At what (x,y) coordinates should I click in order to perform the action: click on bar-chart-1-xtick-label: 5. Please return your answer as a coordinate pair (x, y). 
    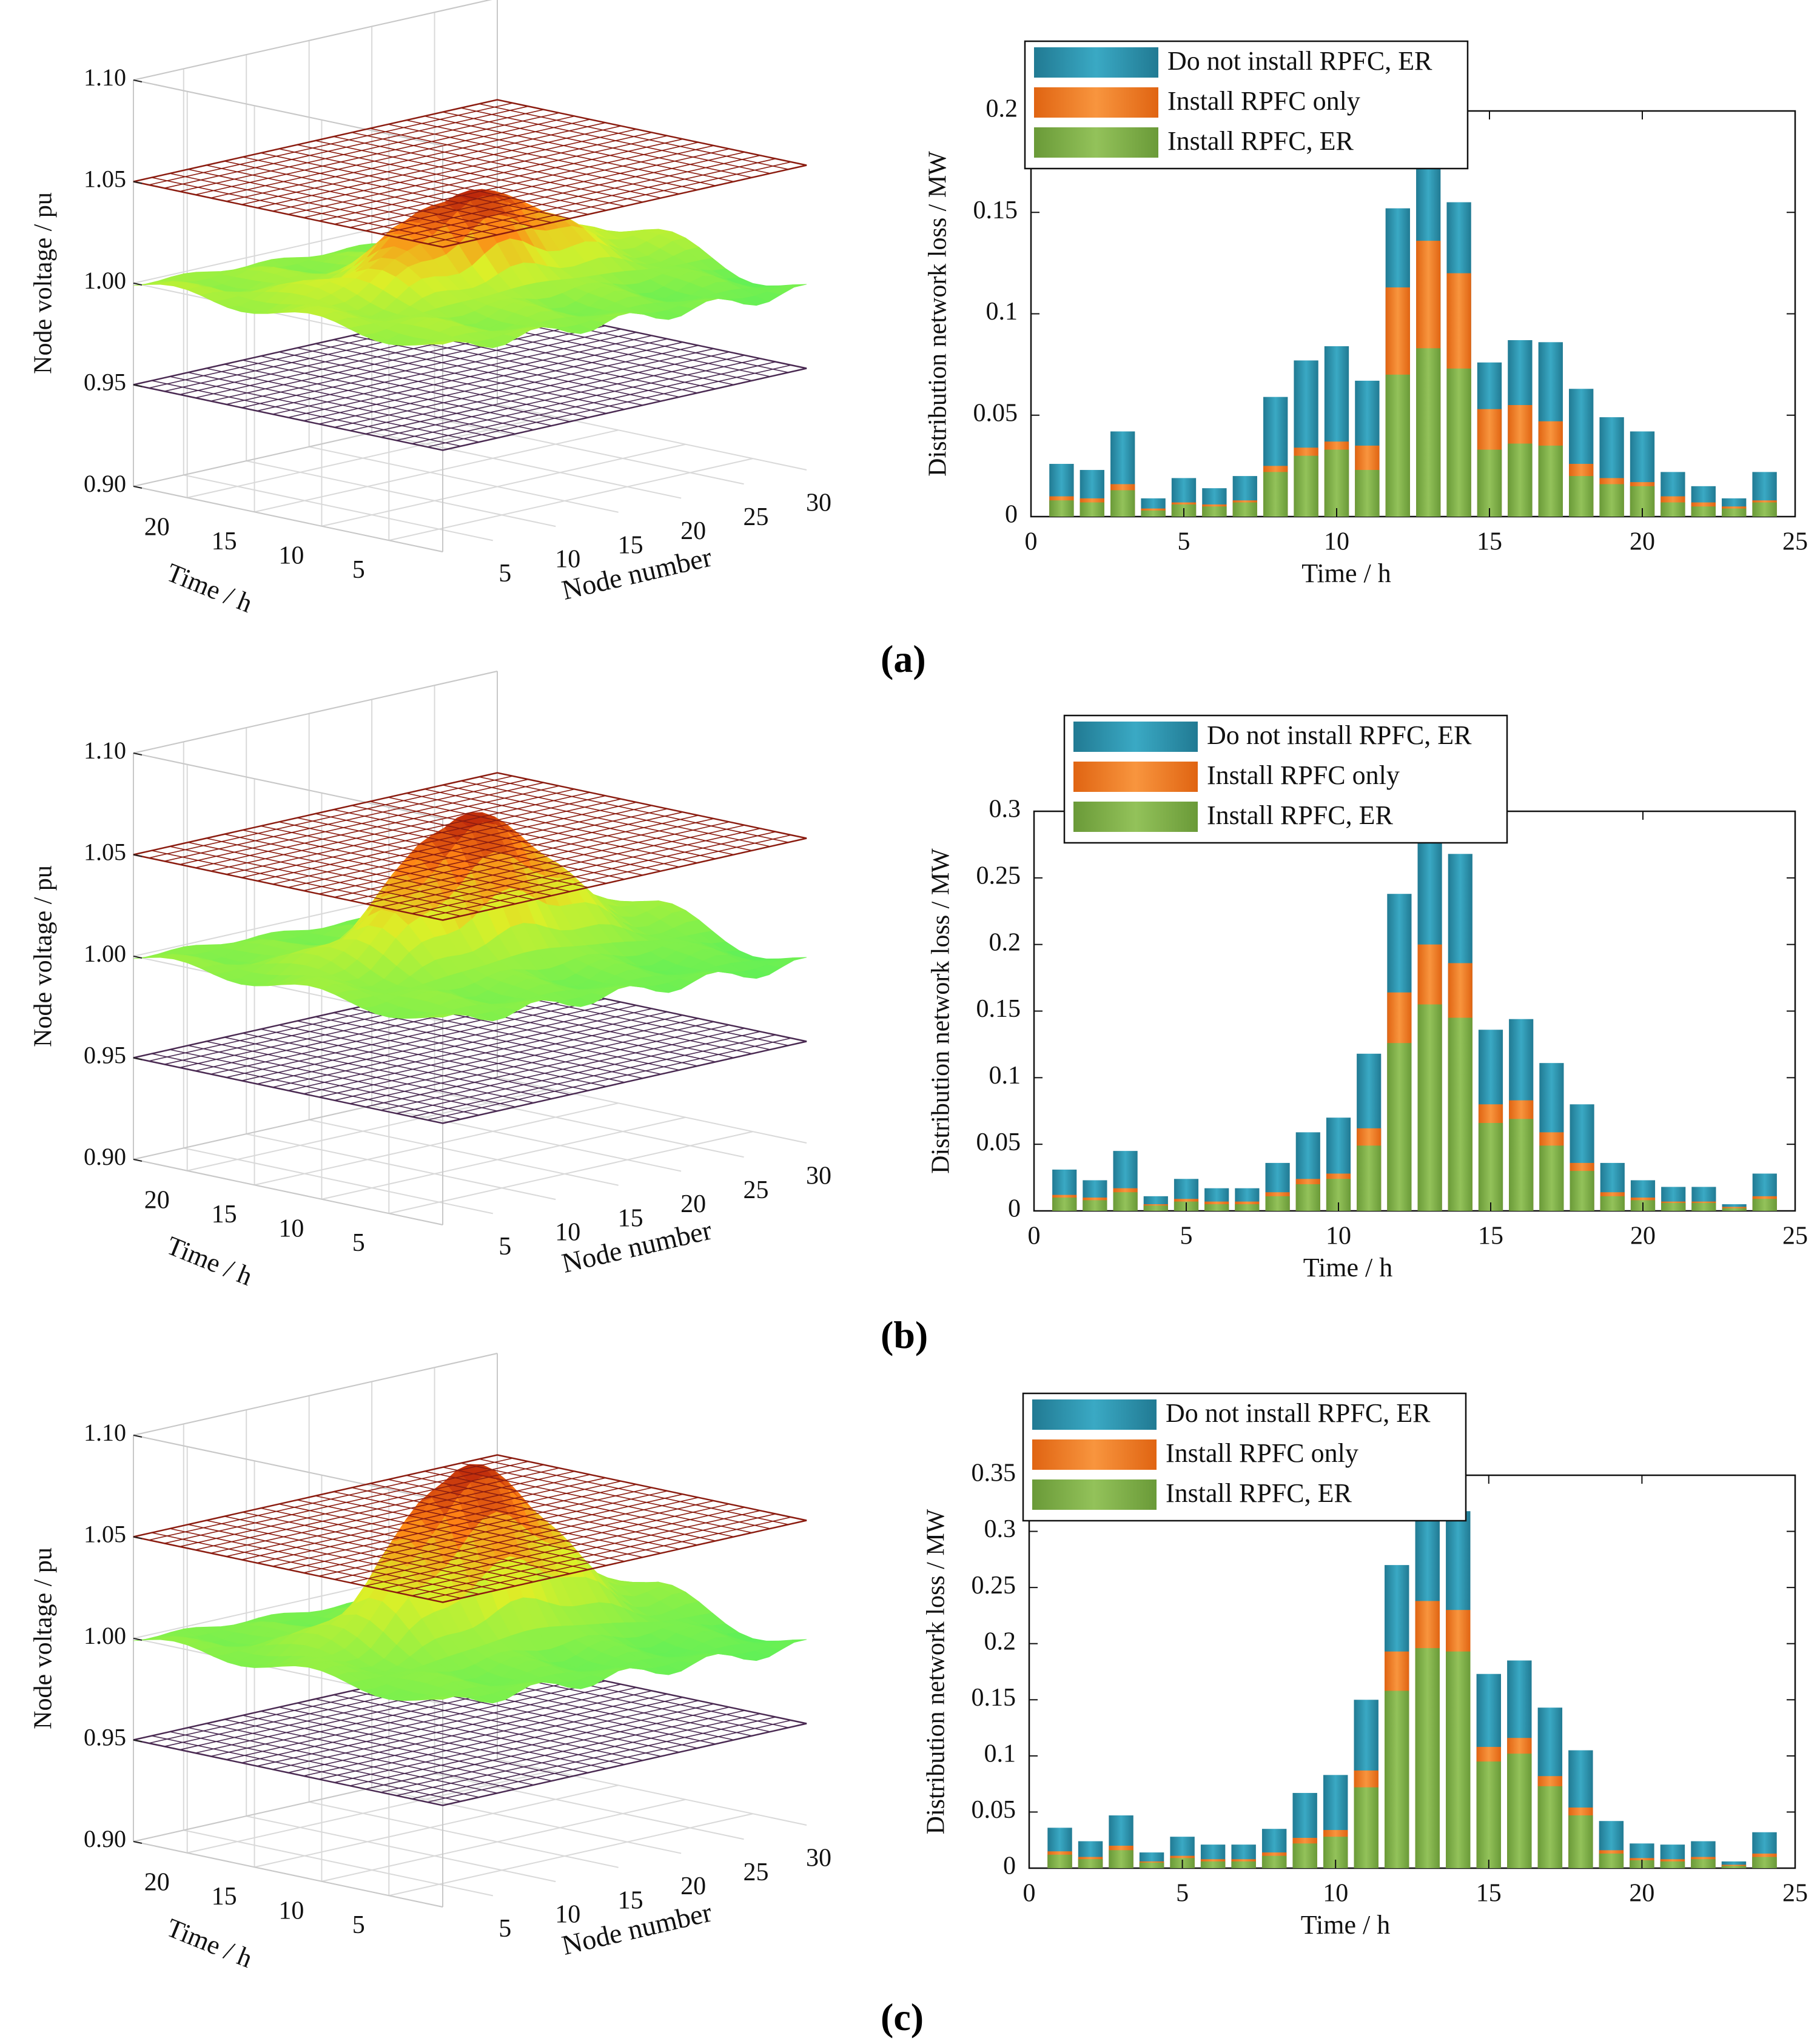
    Looking at the image, I should click on (1186, 1236).